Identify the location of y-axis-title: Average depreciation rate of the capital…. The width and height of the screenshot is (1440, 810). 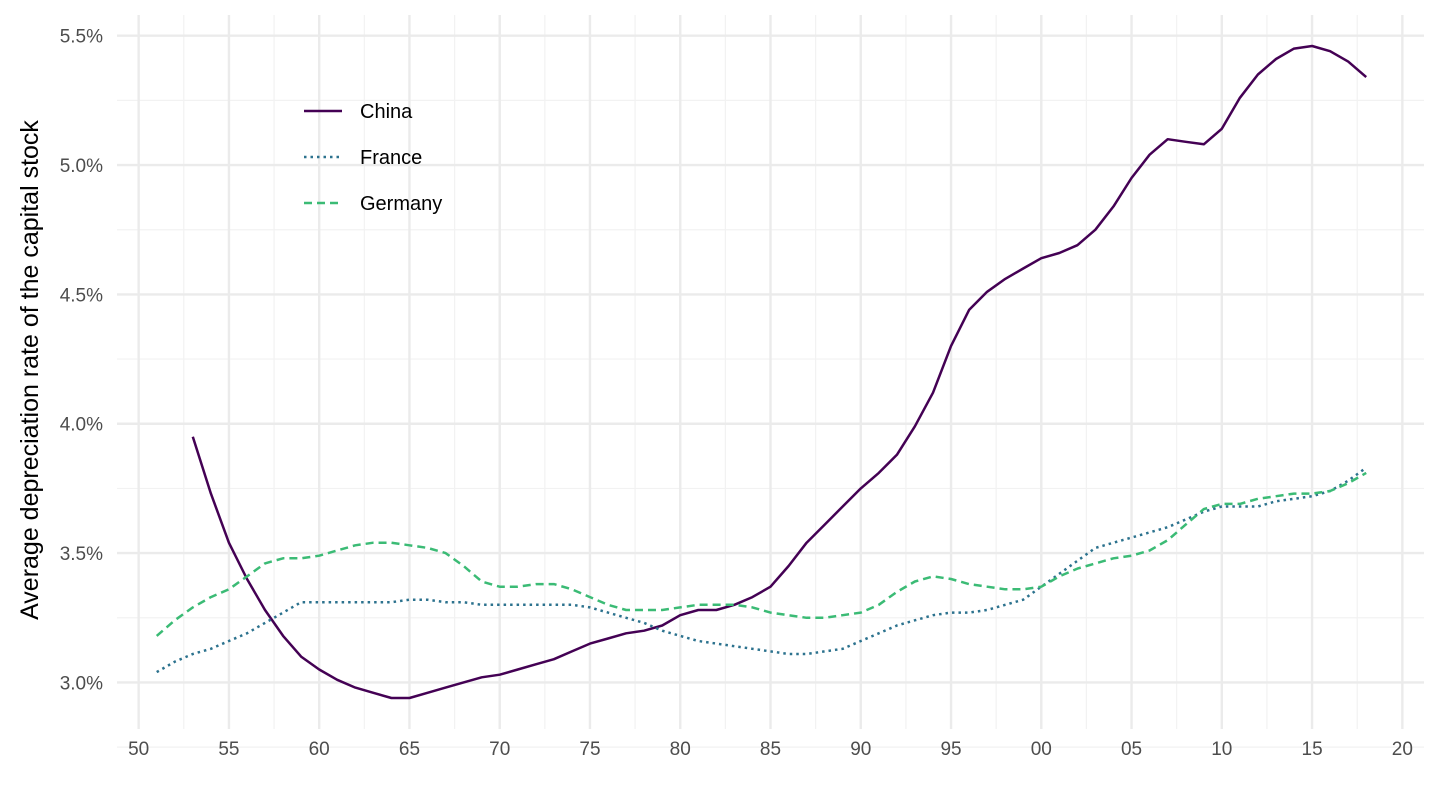
(30, 370).